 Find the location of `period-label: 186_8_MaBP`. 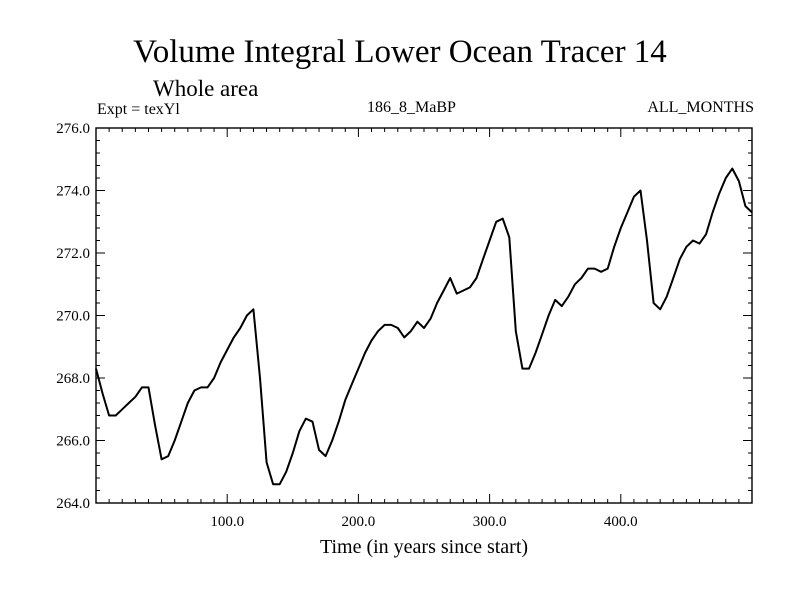

period-label: 186_8_MaBP is located at coordinates (411, 107).